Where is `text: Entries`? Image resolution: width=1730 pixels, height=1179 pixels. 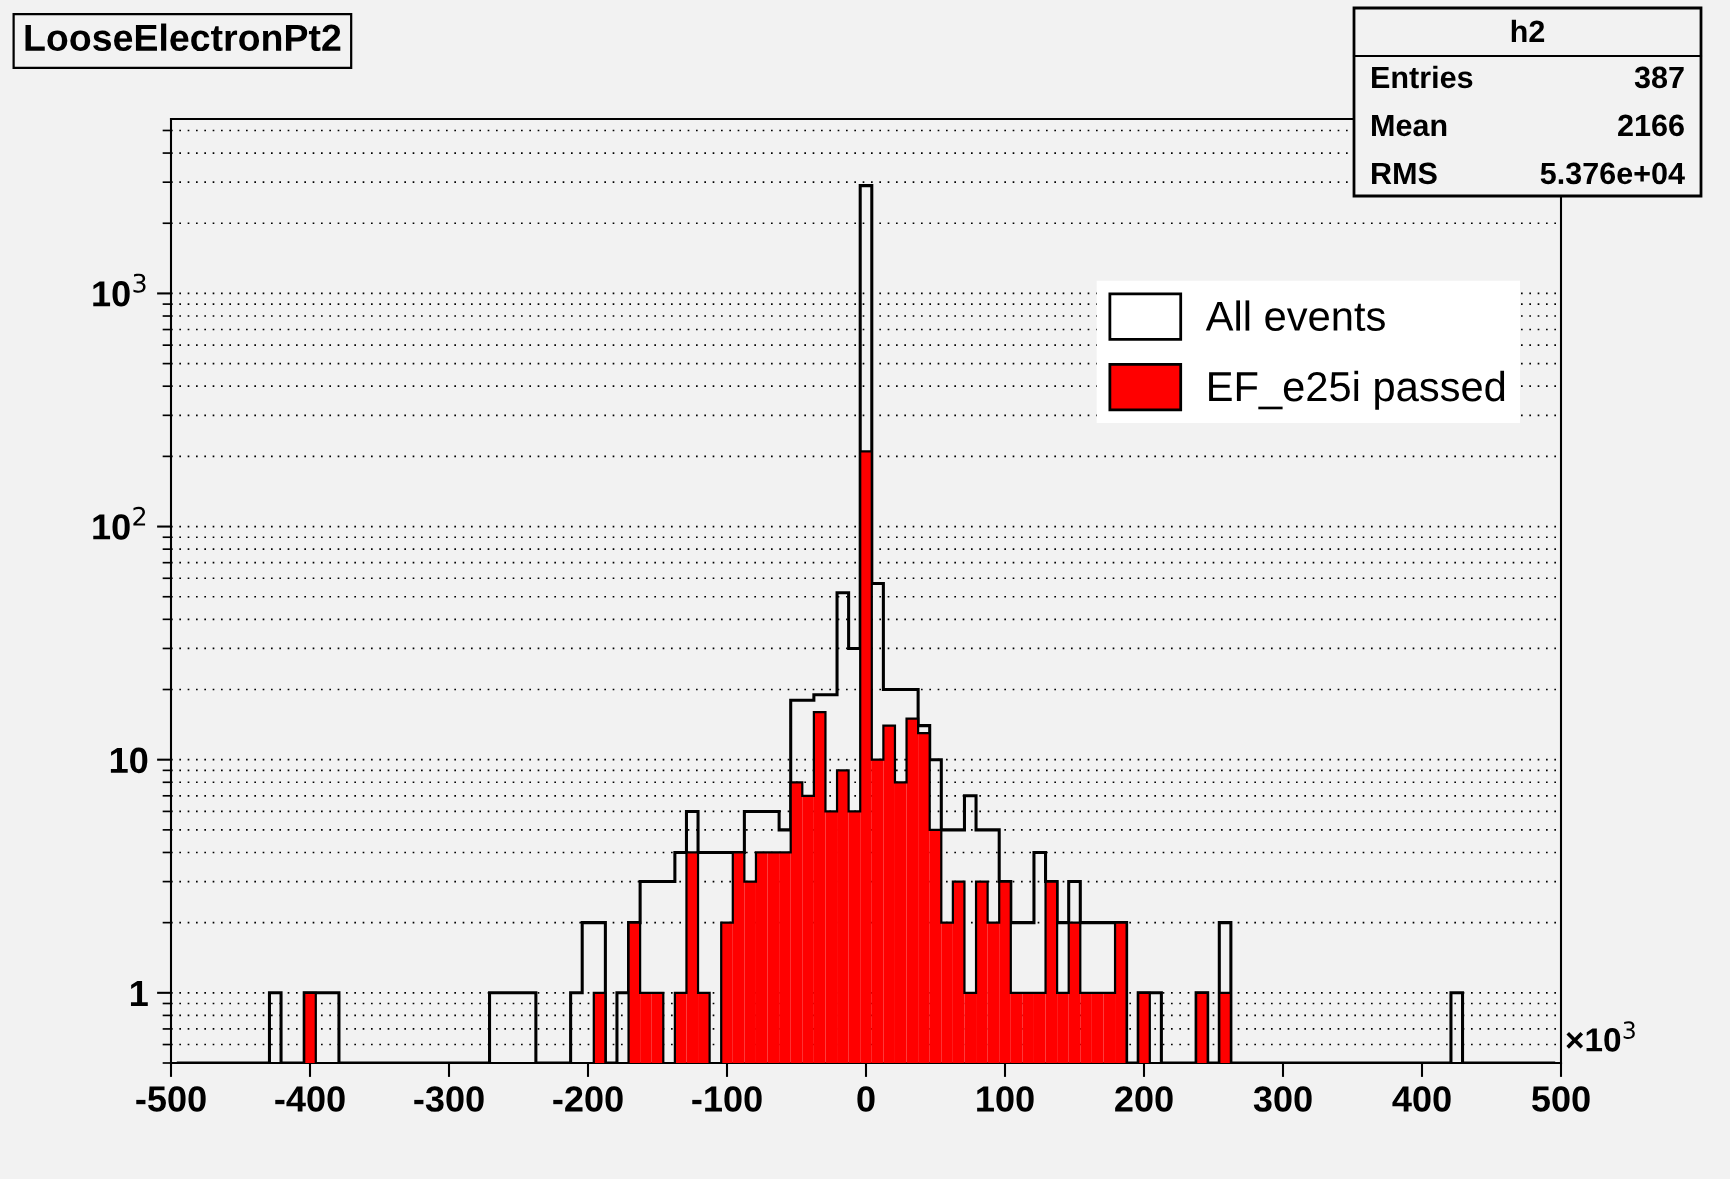
text: Entries is located at coordinates (1422, 77).